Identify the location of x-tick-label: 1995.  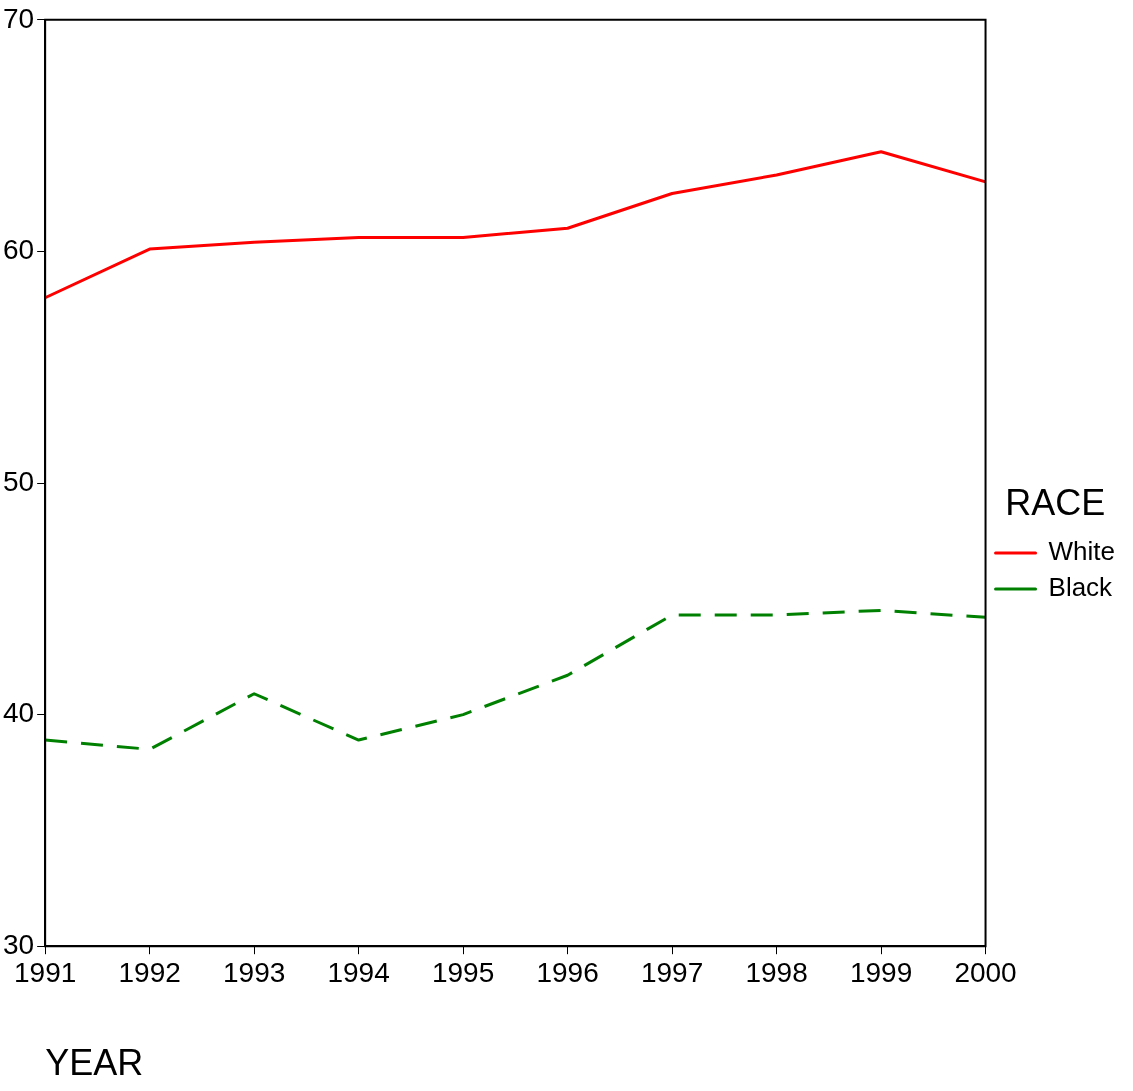
(463, 972).